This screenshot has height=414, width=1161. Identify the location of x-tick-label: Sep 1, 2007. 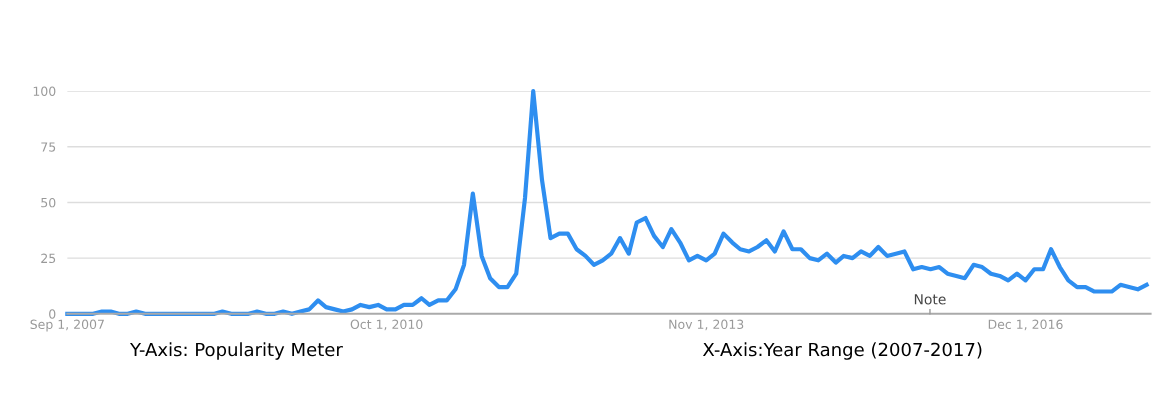
(67, 325).